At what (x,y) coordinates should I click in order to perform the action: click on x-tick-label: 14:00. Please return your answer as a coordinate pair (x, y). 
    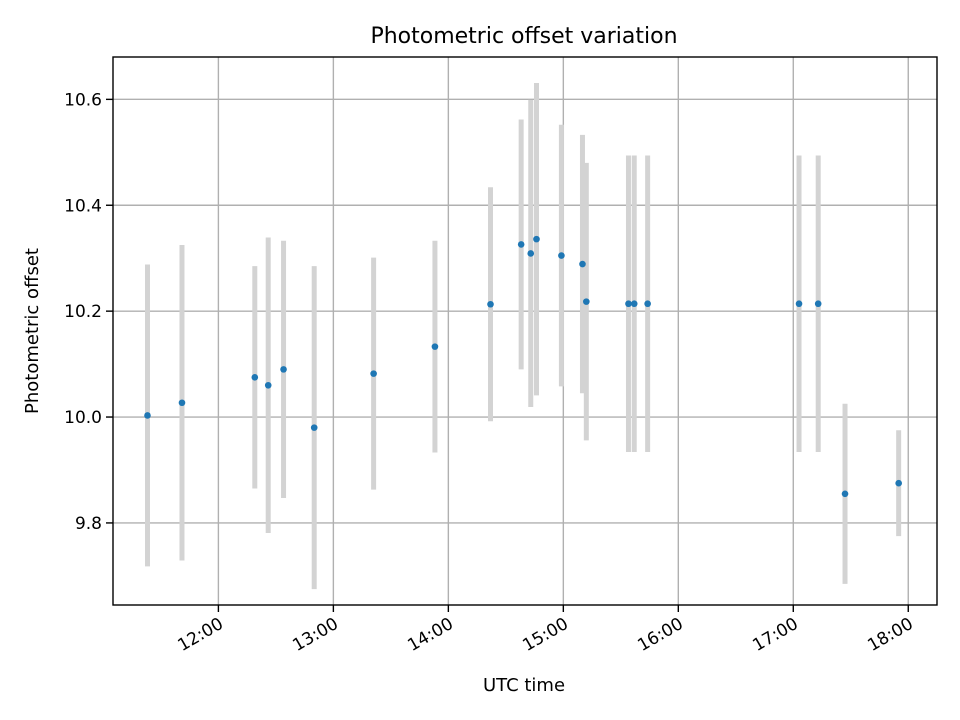
    Looking at the image, I should click on (430, 635).